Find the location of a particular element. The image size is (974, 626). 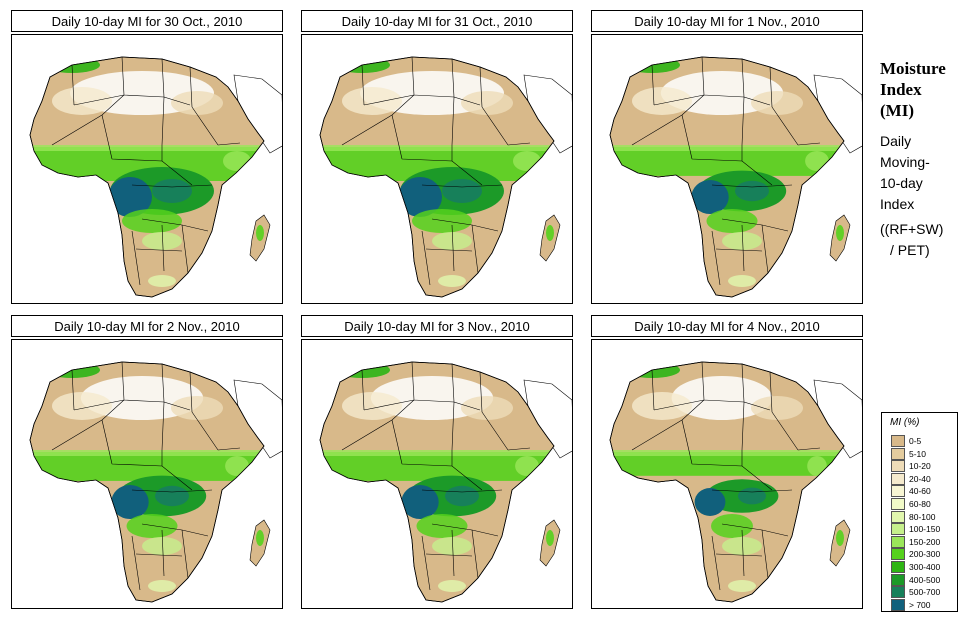

legend-label: 80-100 is located at coordinates (922, 516).